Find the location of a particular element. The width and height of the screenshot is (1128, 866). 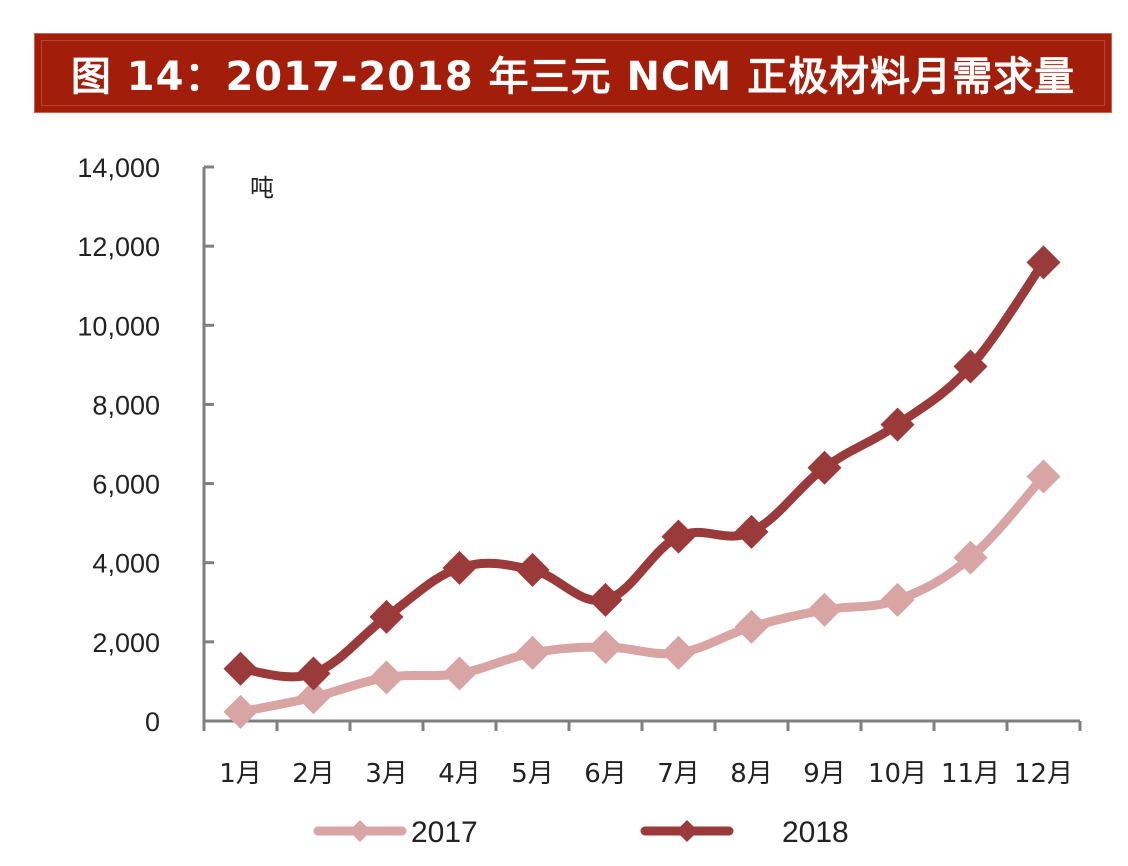

legend-label: 2018 is located at coordinates (815, 832).